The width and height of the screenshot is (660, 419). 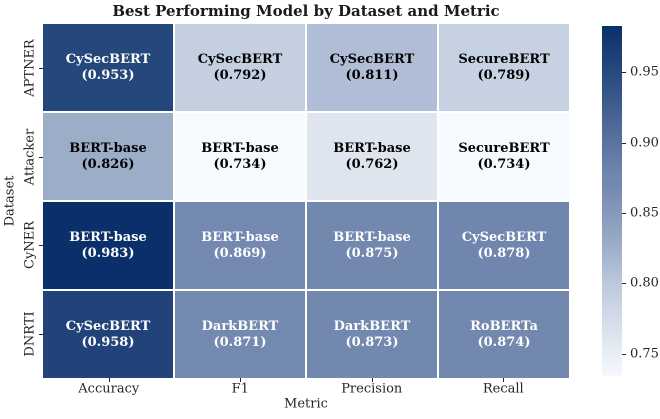 I want to click on colorbar-tick-label: 0.75, so click(x=644, y=353).